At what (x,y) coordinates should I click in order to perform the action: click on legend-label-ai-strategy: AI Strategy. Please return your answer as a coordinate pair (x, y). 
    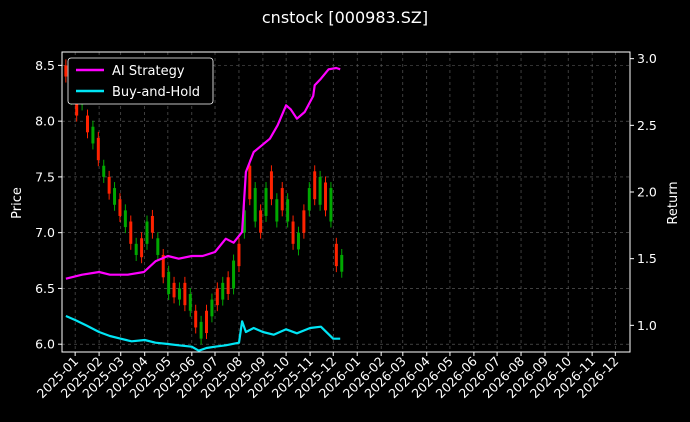
    Looking at the image, I should click on (148, 71).